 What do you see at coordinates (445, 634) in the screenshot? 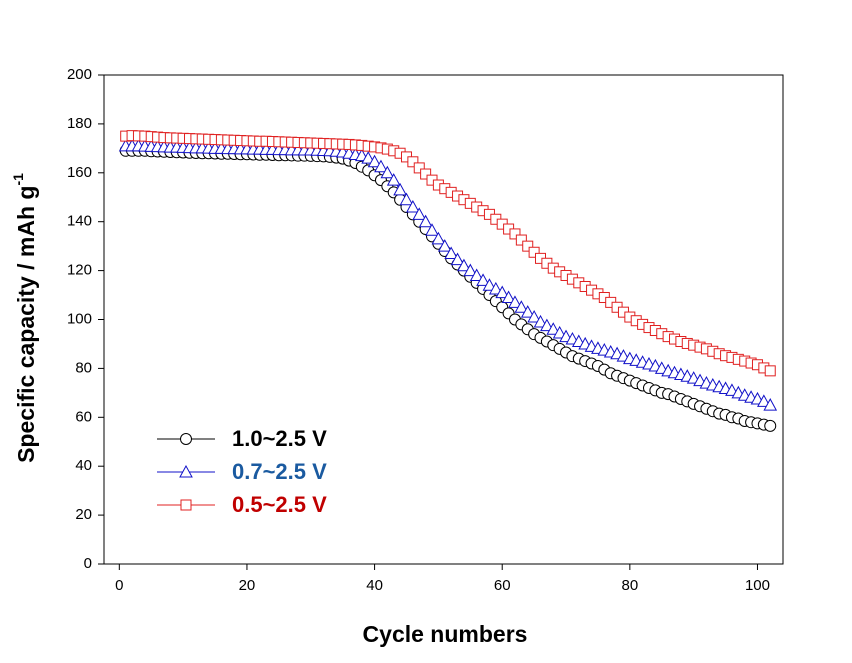
I see `x-axis-label: Cycle numbers` at bounding box center [445, 634].